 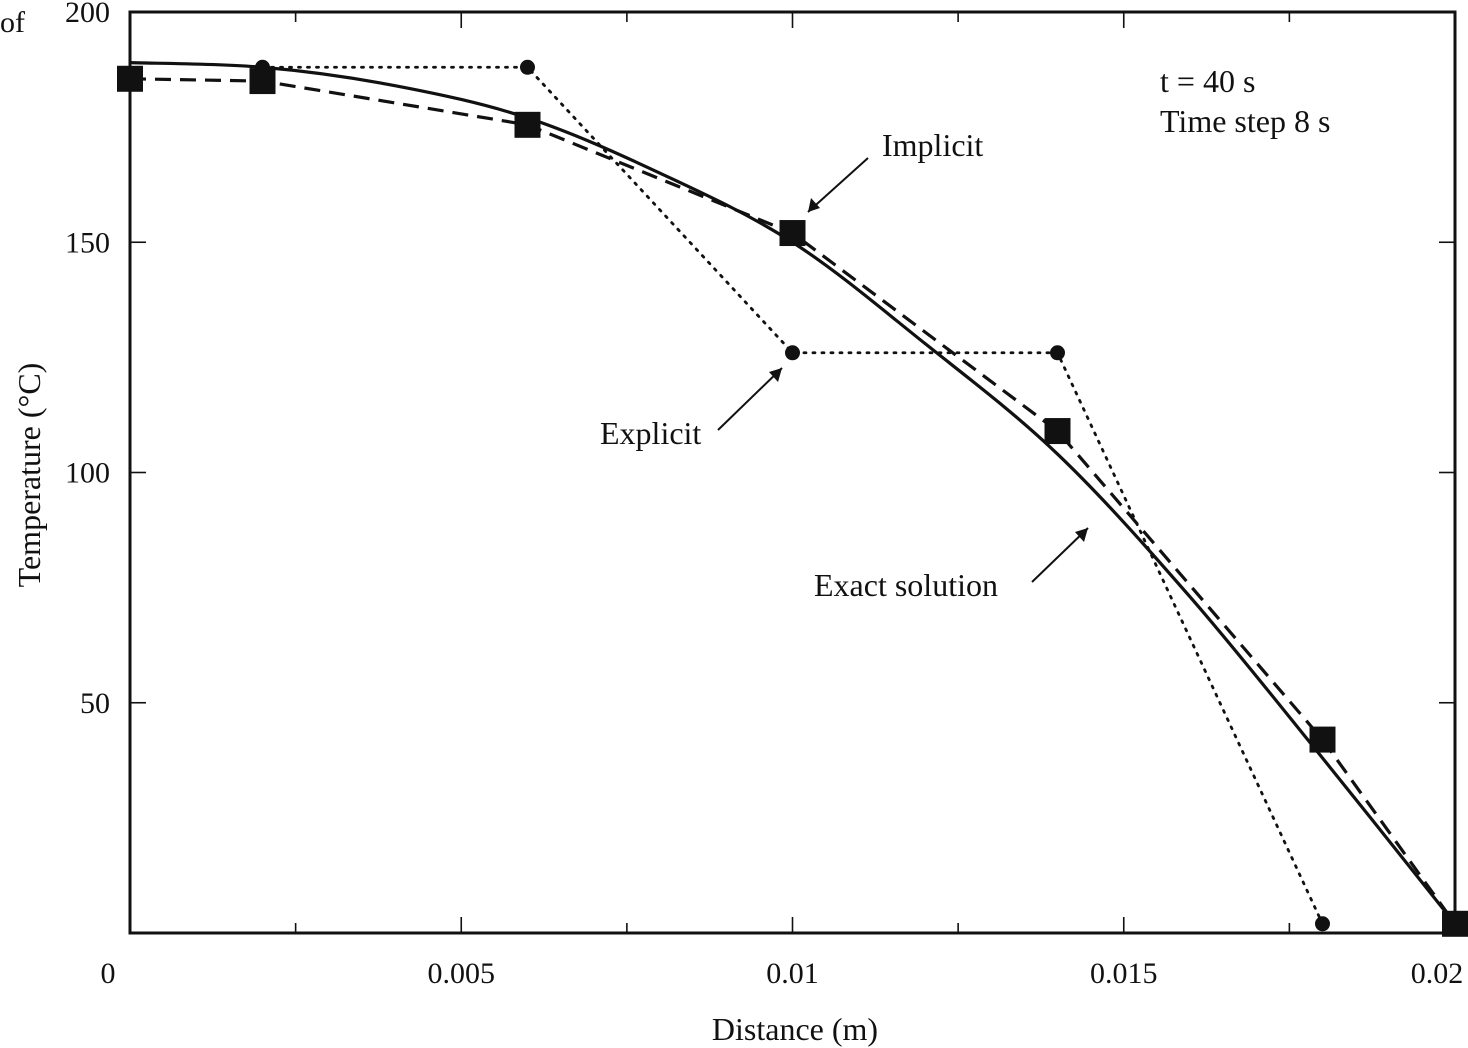 What do you see at coordinates (838, 185) in the screenshot?
I see `implicit-arrow` at bounding box center [838, 185].